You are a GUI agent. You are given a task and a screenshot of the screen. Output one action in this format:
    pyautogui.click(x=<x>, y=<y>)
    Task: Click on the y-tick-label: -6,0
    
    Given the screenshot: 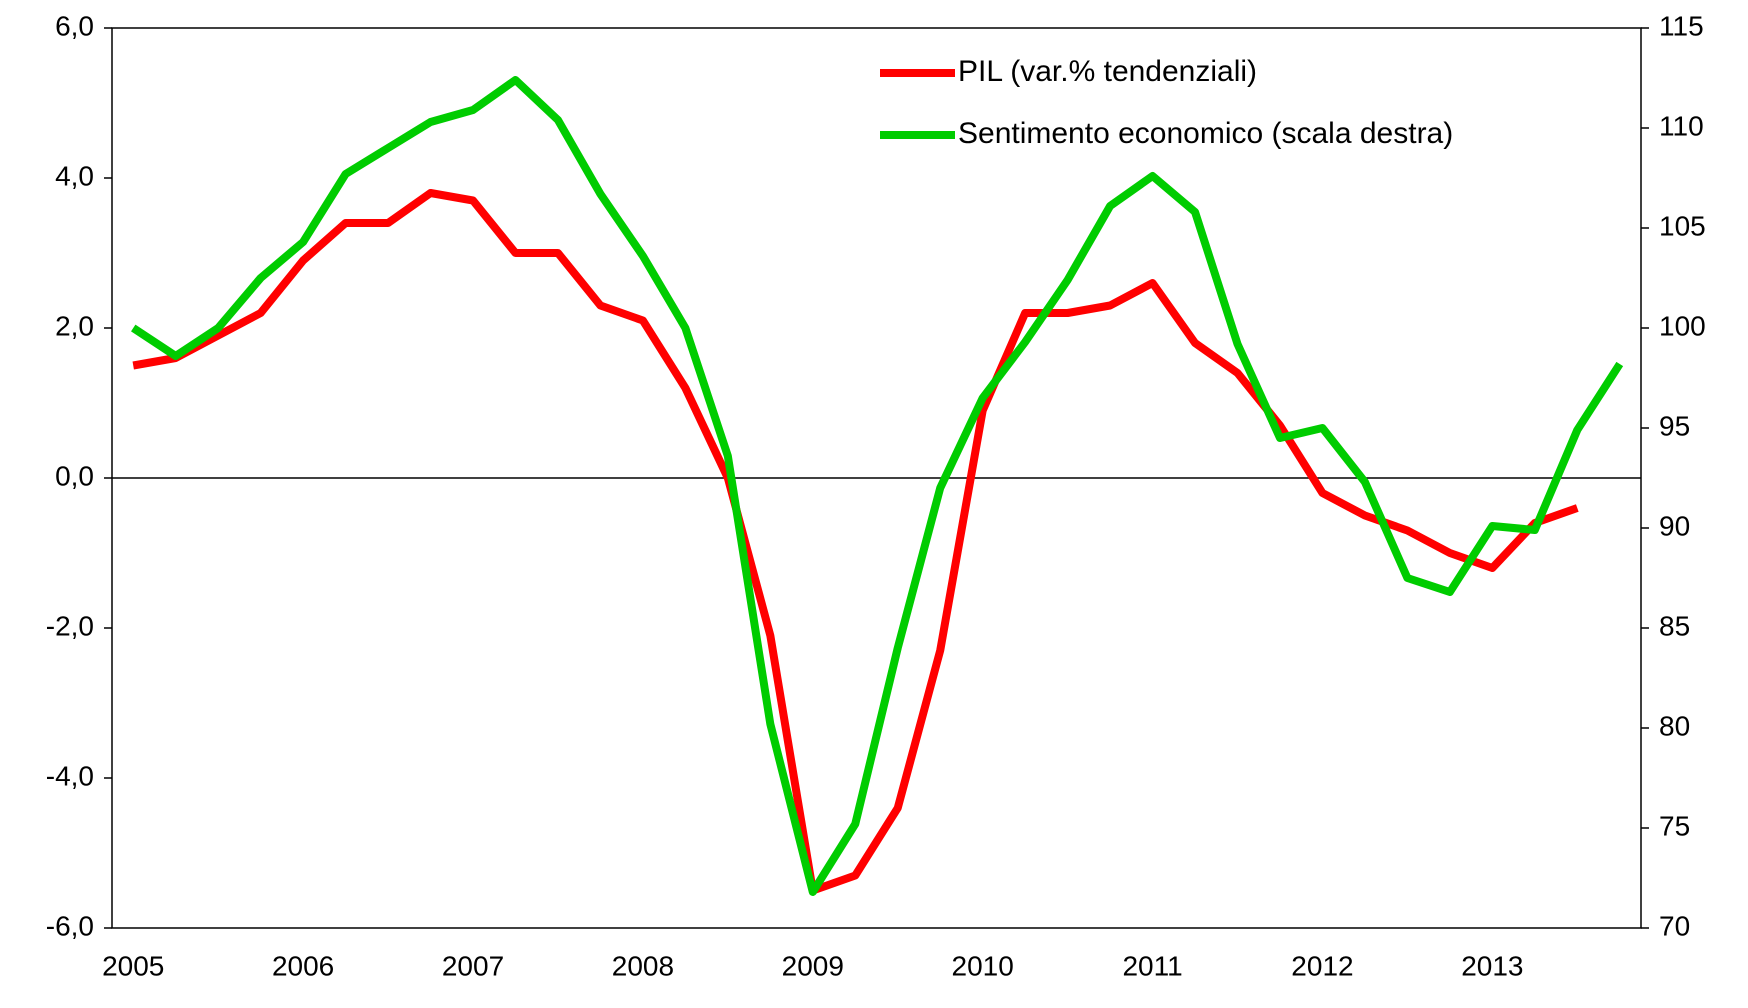 What is the action you would take?
    pyautogui.click(x=70, y=925)
    